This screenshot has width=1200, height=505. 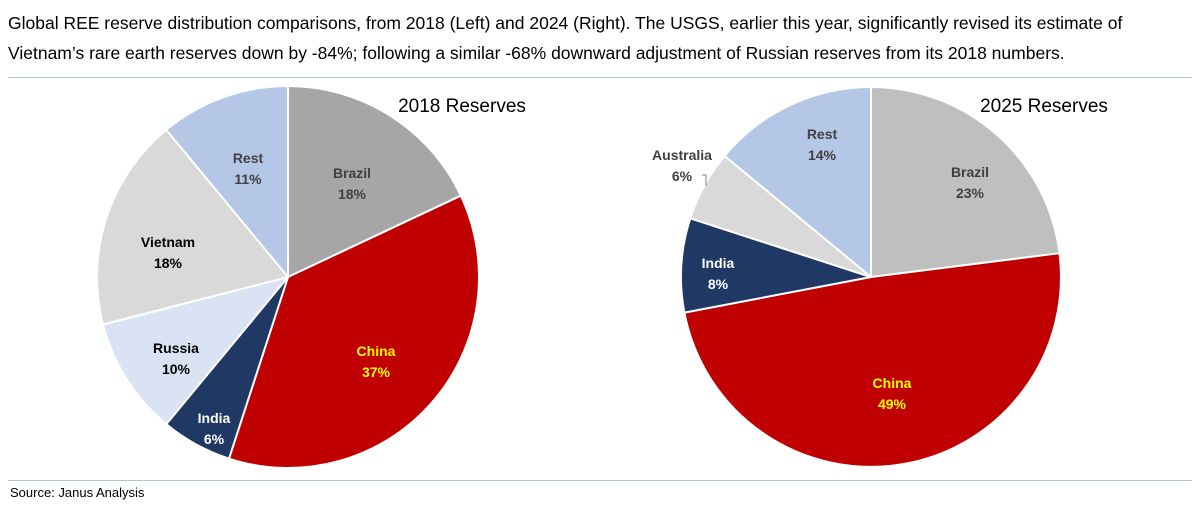 I want to click on leader-line-australia-2025, so click(x=704, y=180).